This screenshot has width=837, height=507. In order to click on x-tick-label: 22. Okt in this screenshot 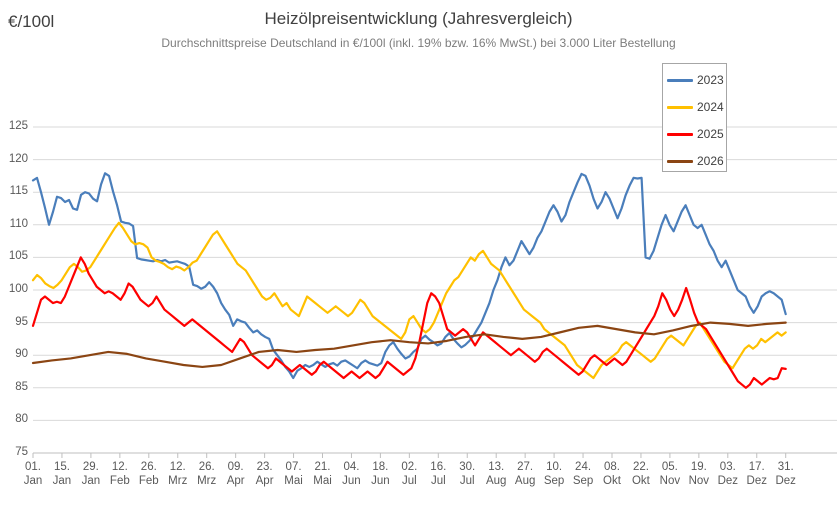, I will do `click(641, 474)`.